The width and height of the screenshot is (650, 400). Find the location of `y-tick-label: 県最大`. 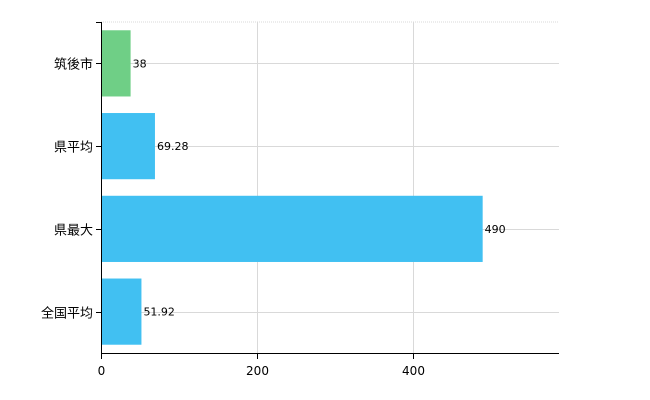

y-tick-label: 県最大 is located at coordinates (73, 231).